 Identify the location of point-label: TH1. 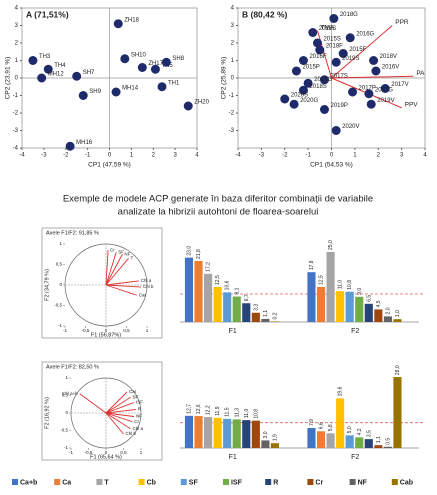
(174, 83).